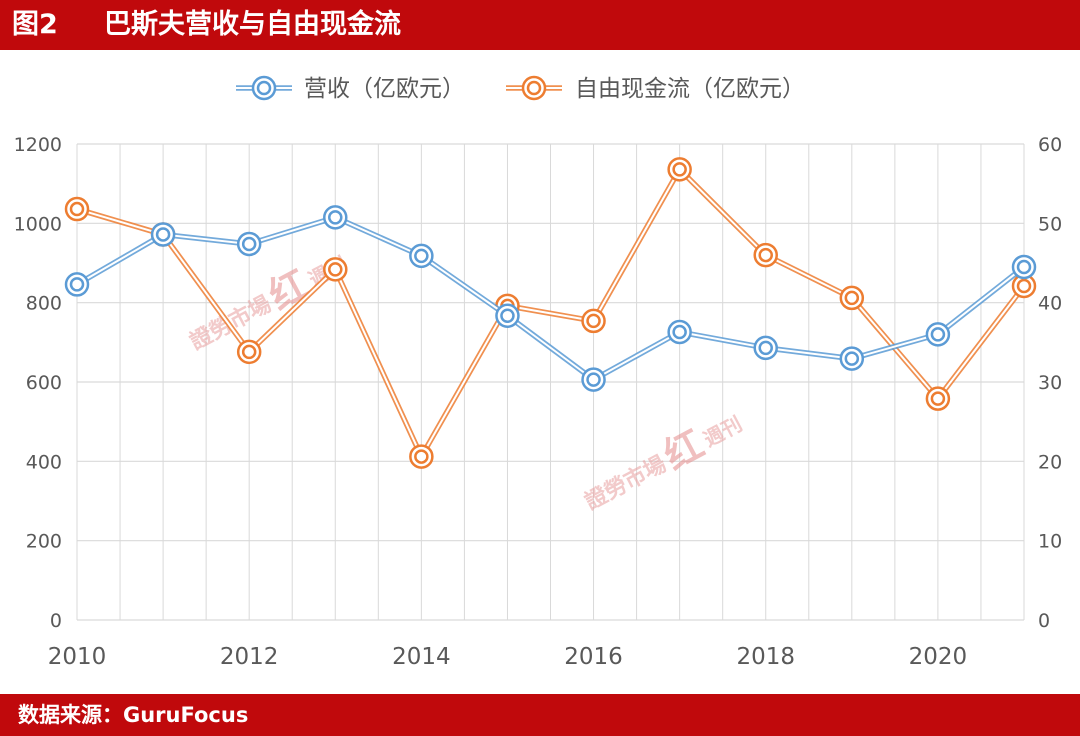 The width and height of the screenshot is (1080, 736). Describe the element at coordinates (765, 657) in the screenshot. I see `x-tick-label: 2018` at that location.